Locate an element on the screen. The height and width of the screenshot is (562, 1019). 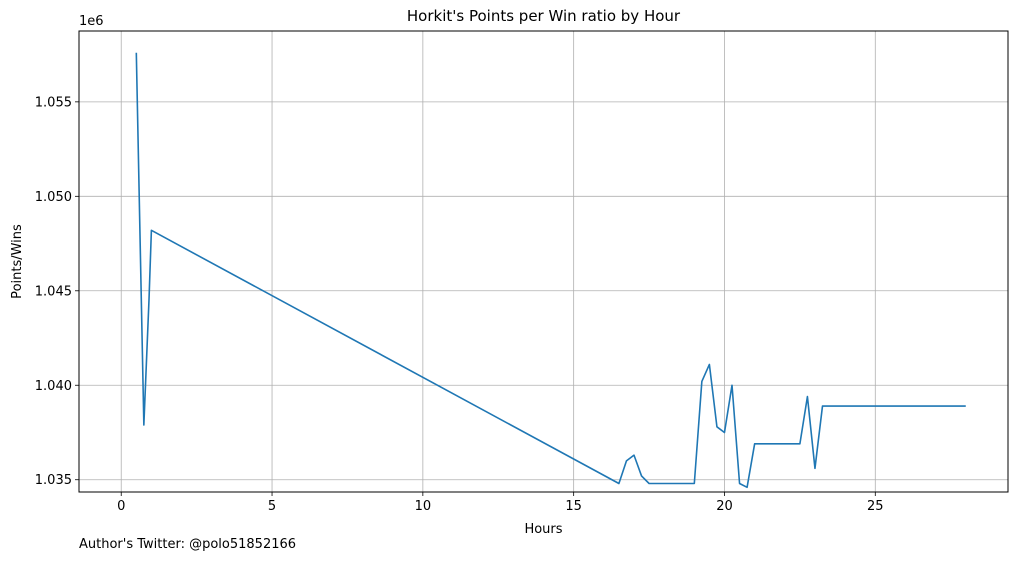
x-tick-label: 10 is located at coordinates (423, 506).